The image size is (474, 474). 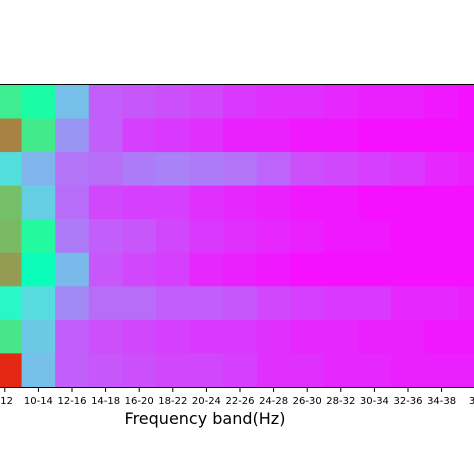 I want to click on x-tick-label: -12, so click(x=6, y=401).